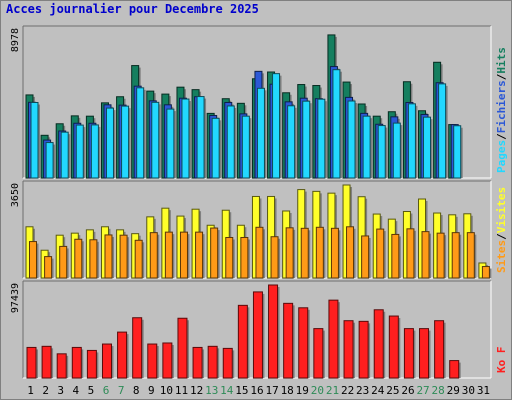 This screenshot has height=404, width=512. What do you see at coordinates (332, 390) in the screenshot?
I see `day-label-21: 21` at bounding box center [332, 390].